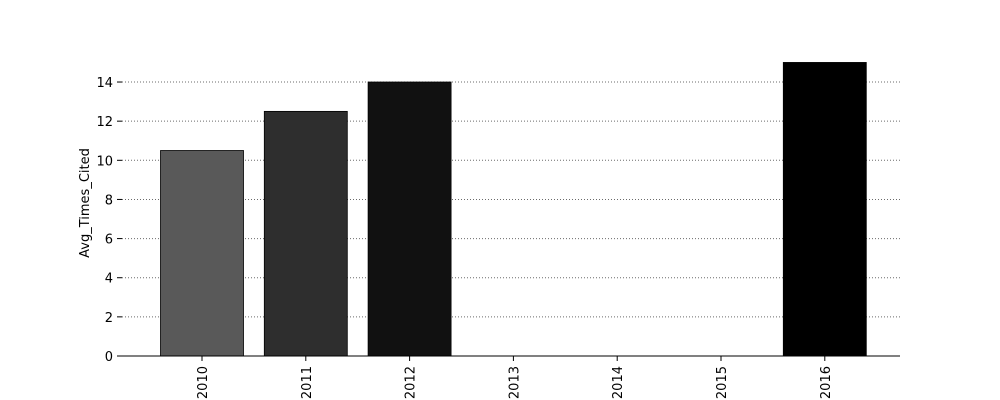  I want to click on y-tick-label: 6, so click(109, 240).